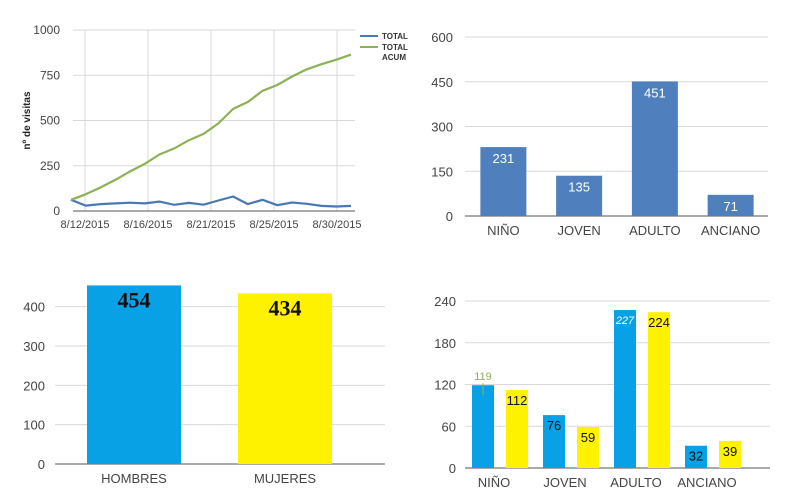  Describe the element at coordinates (445, 385) in the screenshot. I see `y-tick-label: 120` at that location.